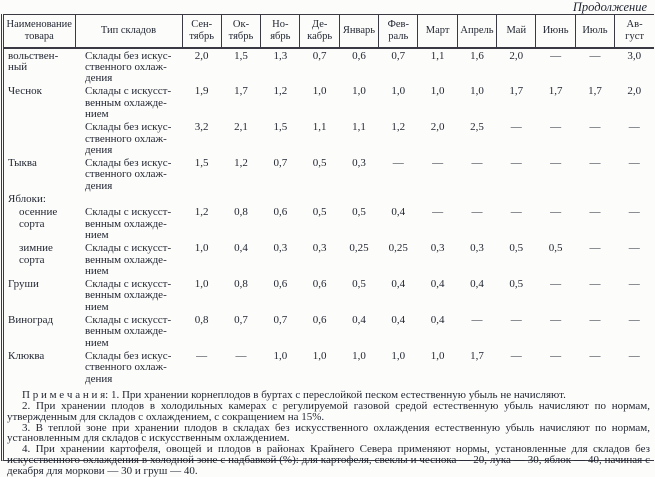  What do you see at coordinates (319, 31) in the screenshot?
I see `column-header-5: Де- кабрь` at bounding box center [319, 31].